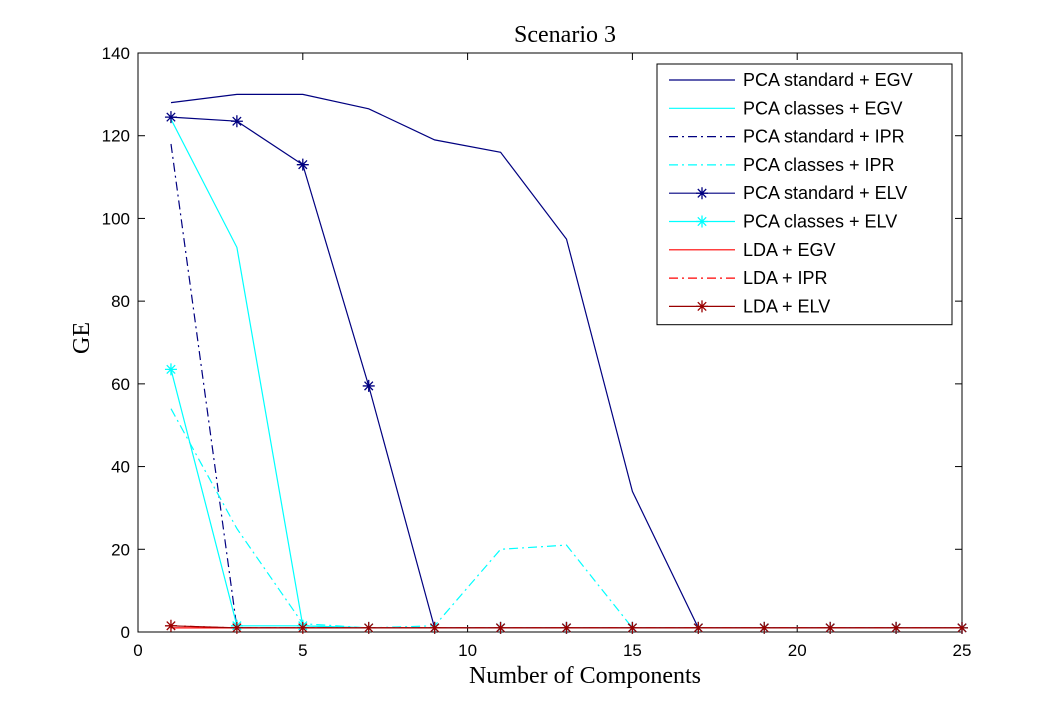 This screenshot has width=1064, height=710. I want to click on legend-label: PCA standard + ELV, so click(825, 193).